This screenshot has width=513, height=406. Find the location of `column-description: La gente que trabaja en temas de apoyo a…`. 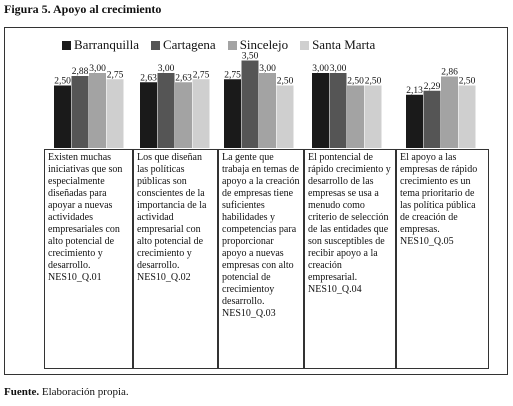

column-description: La gente que trabaja en temas de apoyo a… is located at coordinates (261, 229).